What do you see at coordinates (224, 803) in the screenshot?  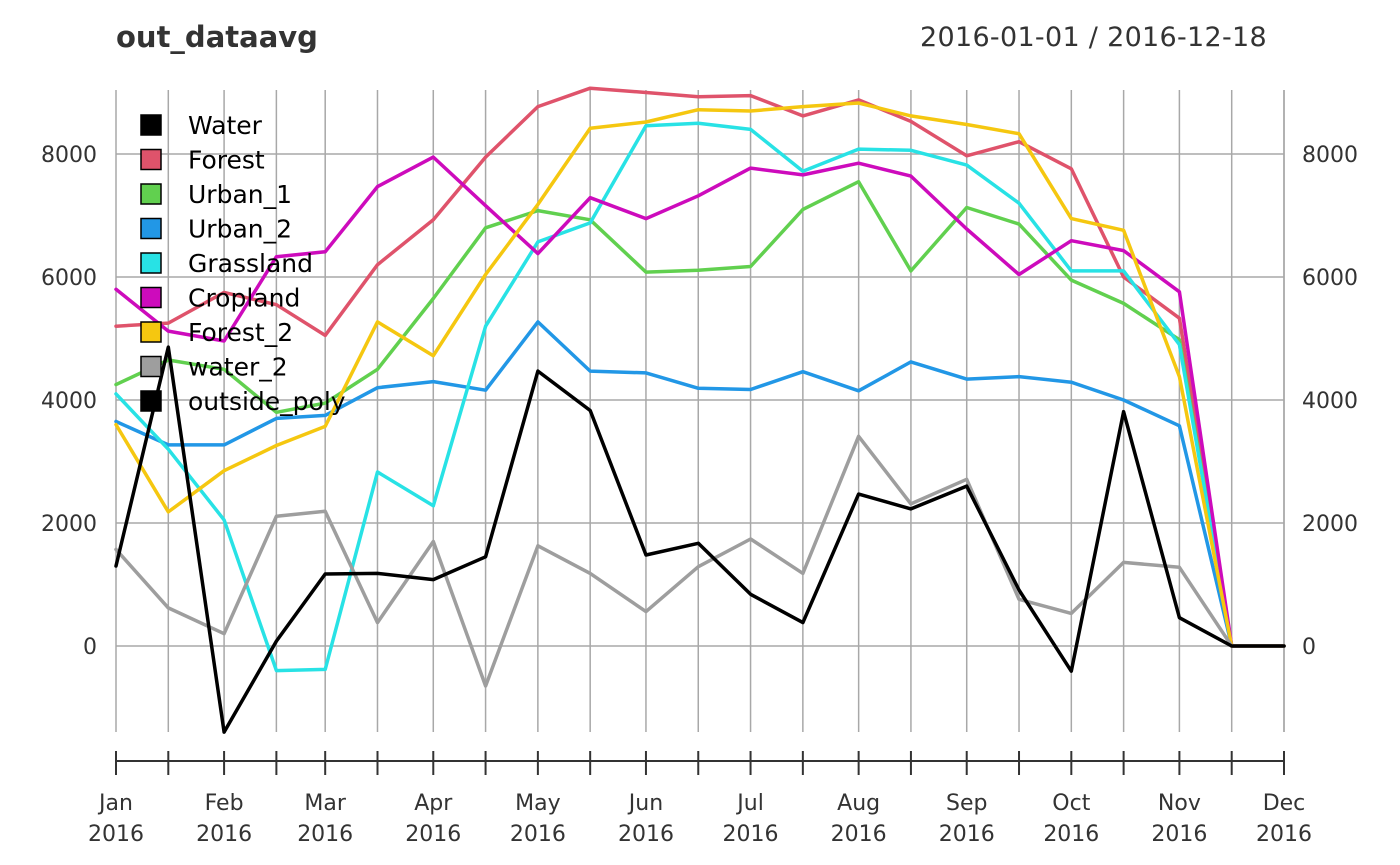 I see `x-tick-label-month: Feb` at bounding box center [224, 803].